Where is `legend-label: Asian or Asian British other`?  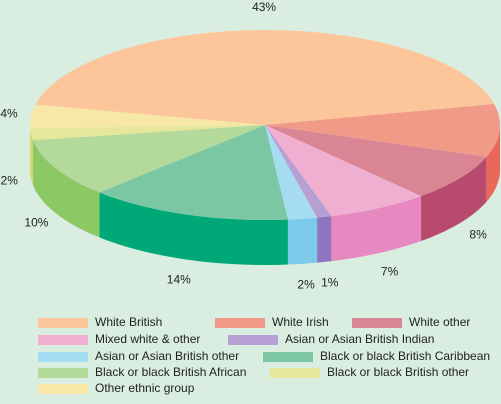 legend-label: Asian or Asian British other is located at coordinates (167, 356).